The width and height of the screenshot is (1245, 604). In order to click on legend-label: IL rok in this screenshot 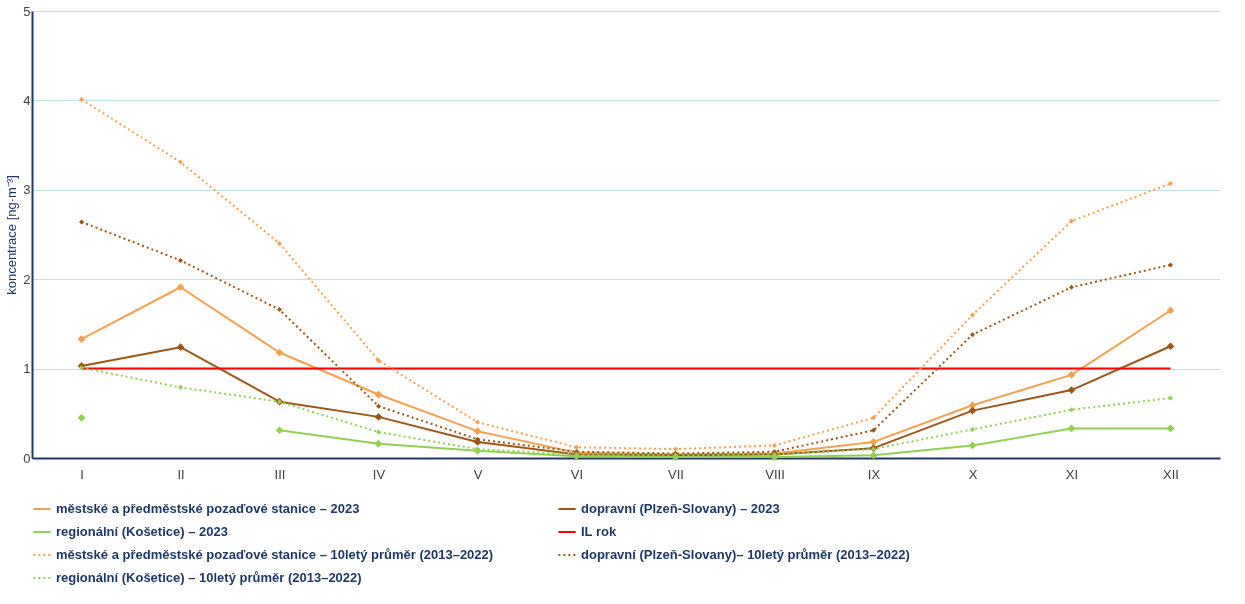, I will do `click(599, 531)`.